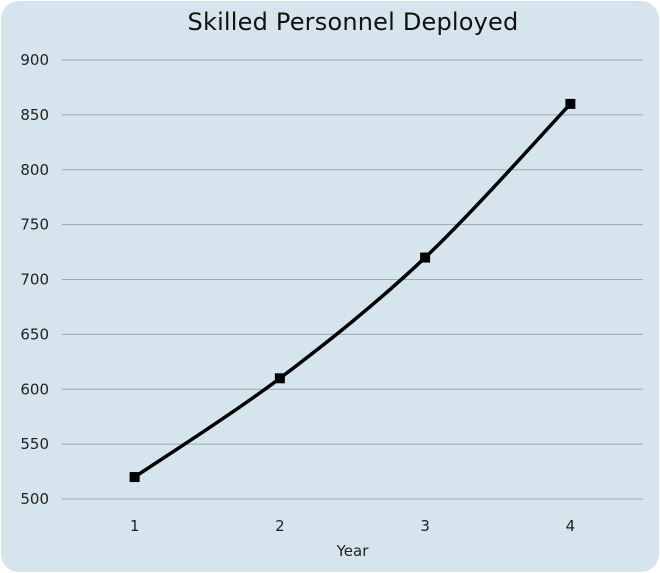 The width and height of the screenshot is (660, 573). I want to click on y-tick-label: 650, so click(34, 334).